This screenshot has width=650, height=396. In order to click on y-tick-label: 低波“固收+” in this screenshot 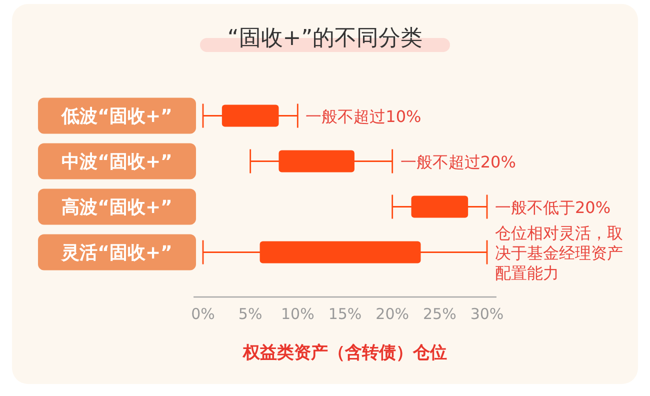, I will do `click(116, 116)`.